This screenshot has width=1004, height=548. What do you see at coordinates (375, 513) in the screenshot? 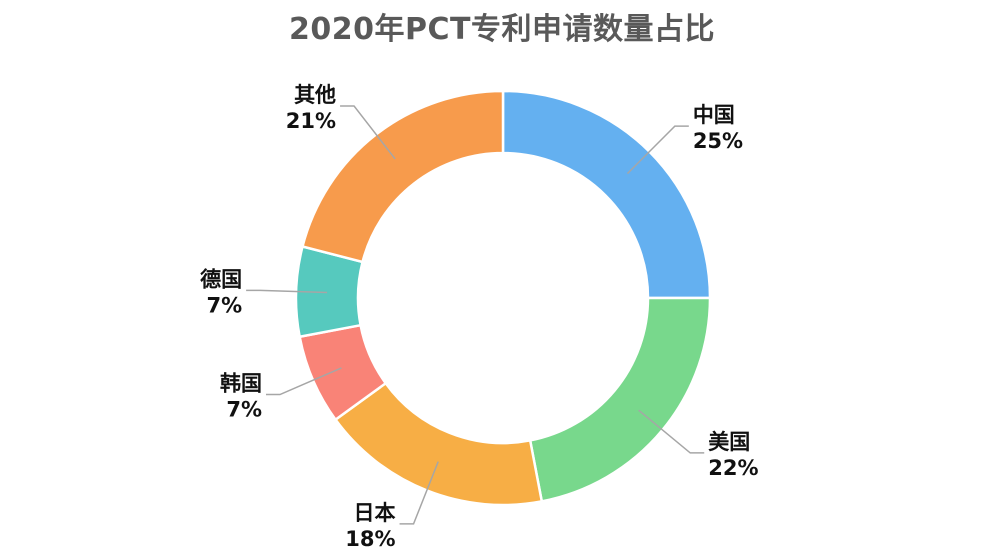
I see `slice-label-category-3: 日本` at bounding box center [375, 513].